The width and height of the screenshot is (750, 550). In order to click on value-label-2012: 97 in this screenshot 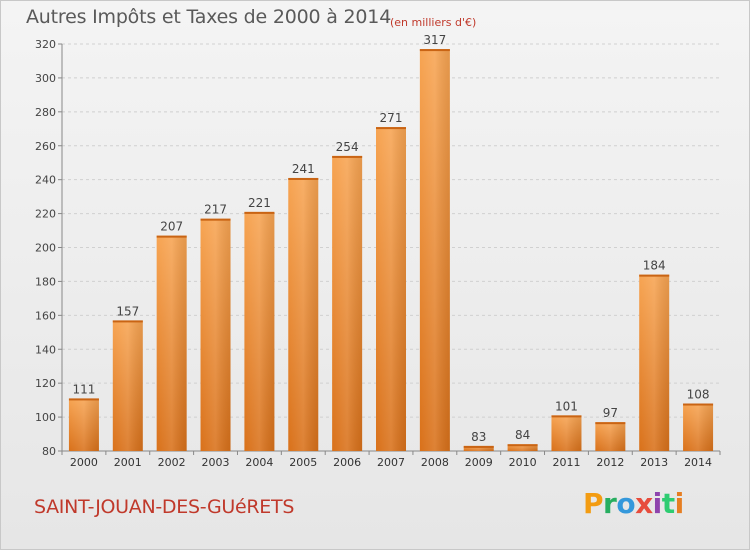, I will do `click(610, 413)`.